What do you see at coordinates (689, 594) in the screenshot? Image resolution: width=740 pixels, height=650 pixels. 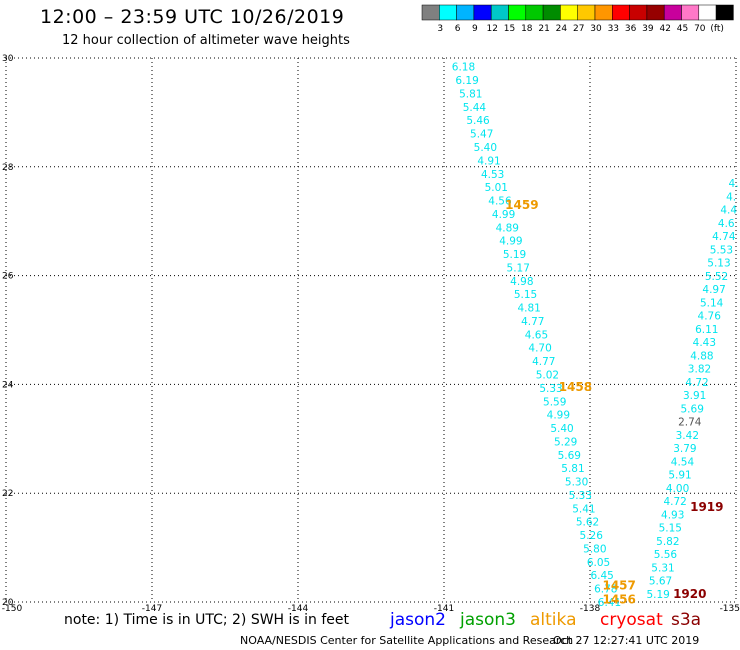 I see `pass-time-label: 1920` at bounding box center [689, 594].